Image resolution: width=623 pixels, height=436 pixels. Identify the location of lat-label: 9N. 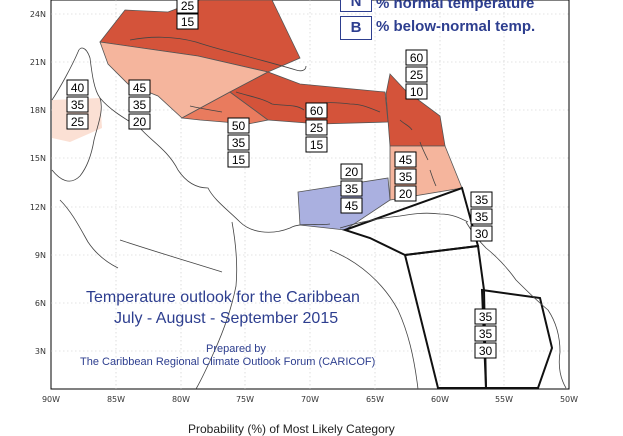
(40, 255).